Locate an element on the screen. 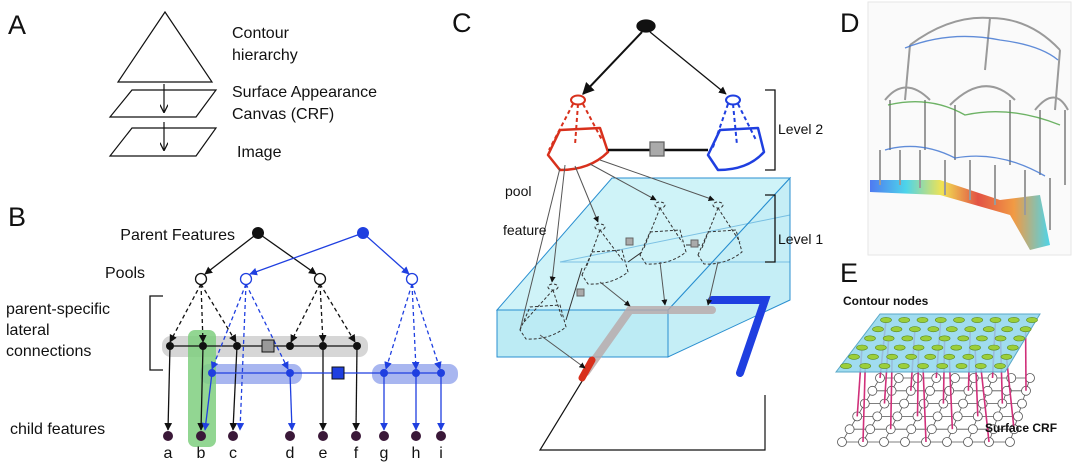 This screenshot has height=463, width=1073. panel-labels-part: E is located at coordinates (849, 273).